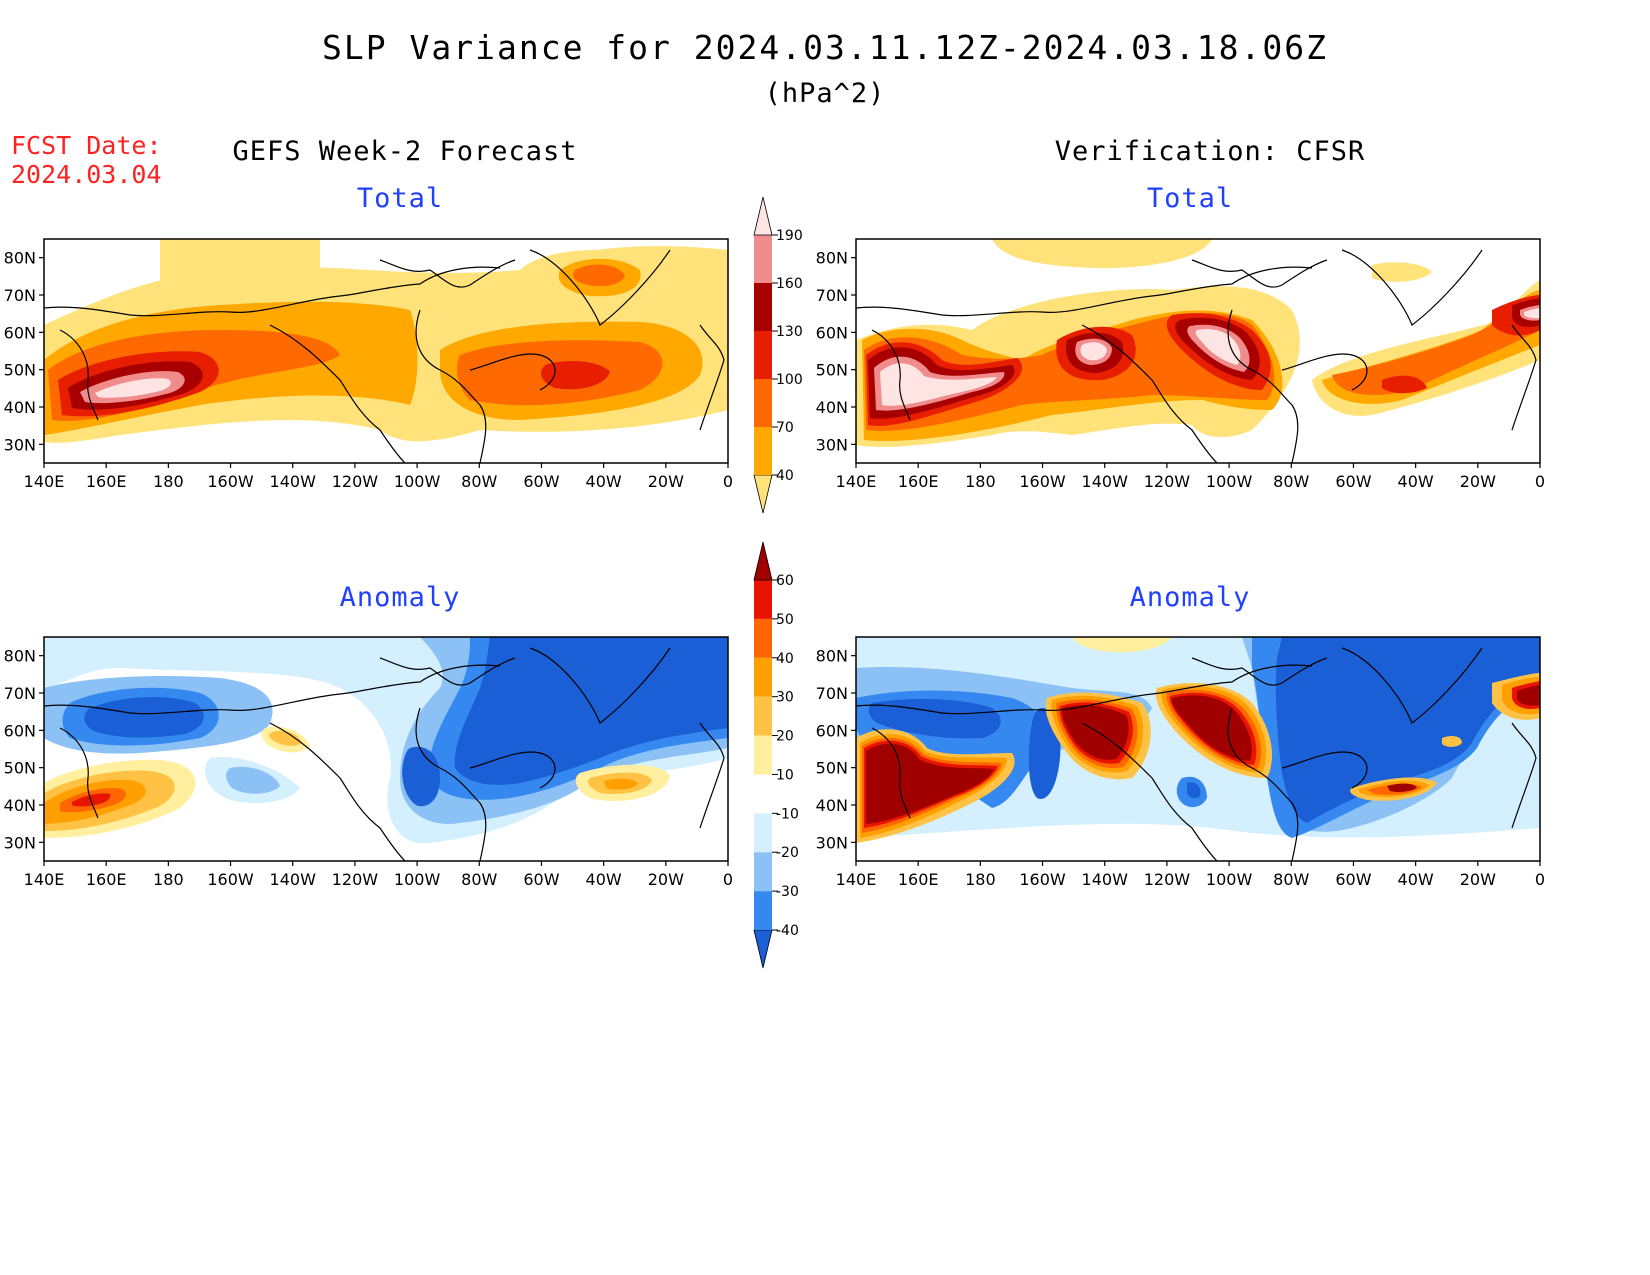 The height and width of the screenshot is (1275, 1650). I want to click on coastlines-anomaly-verification, so click(1196, 754).